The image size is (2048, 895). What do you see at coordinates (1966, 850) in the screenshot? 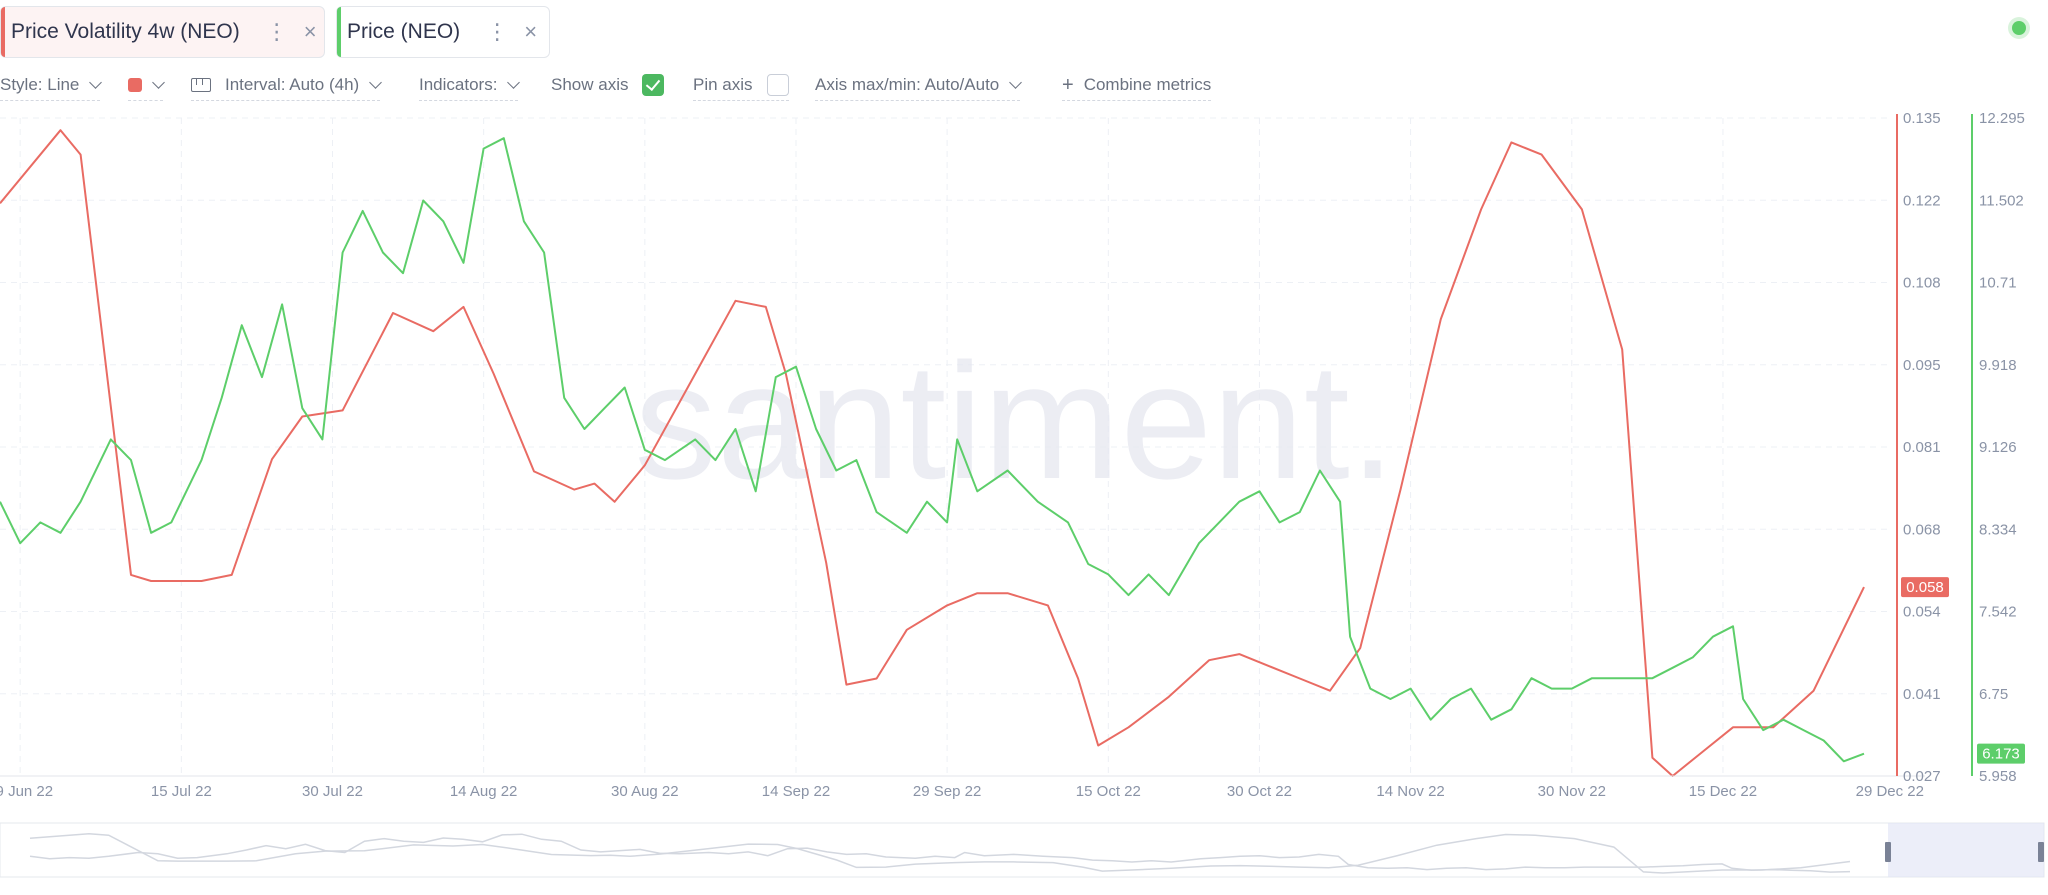
I see `navigator-selection` at bounding box center [1966, 850].